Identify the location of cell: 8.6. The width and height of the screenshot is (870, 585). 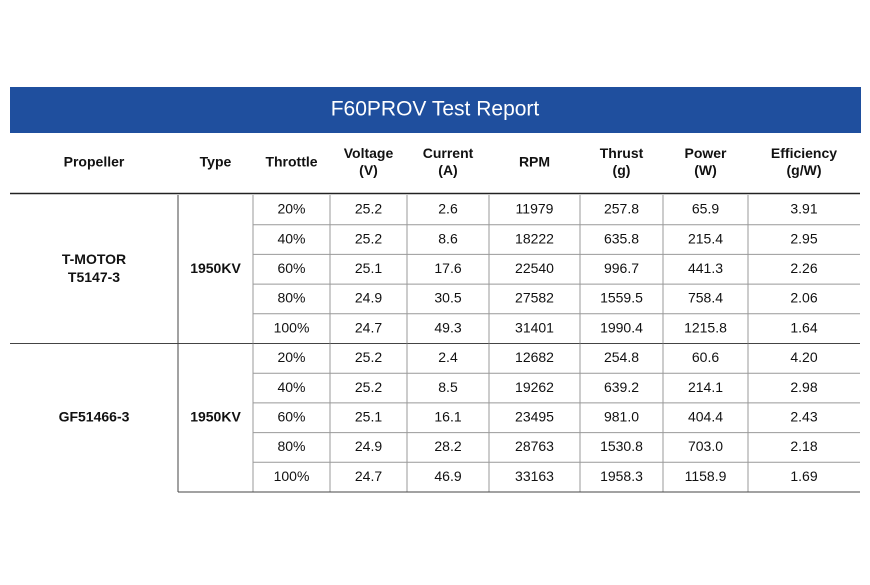
(448, 238).